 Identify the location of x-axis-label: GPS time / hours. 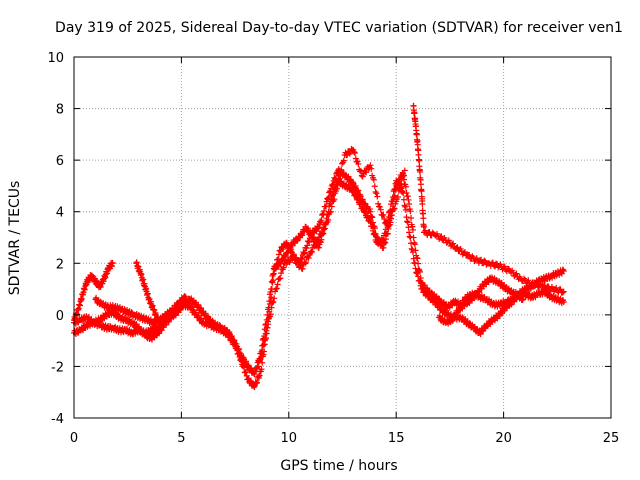
(338, 466).